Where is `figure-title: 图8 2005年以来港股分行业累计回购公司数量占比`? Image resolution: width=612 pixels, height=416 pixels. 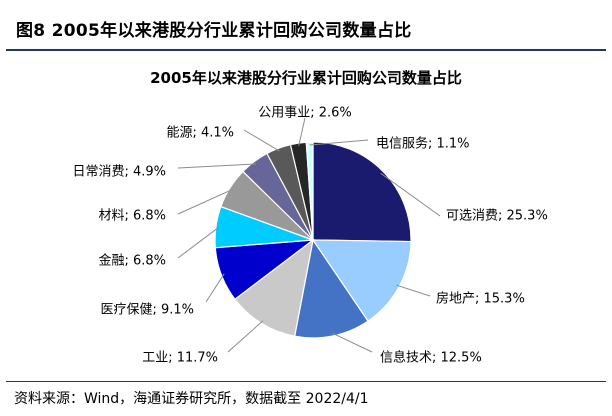 figure-title: 图8 2005年以来港股分行业累计回购公司数量占比 is located at coordinates (214, 31).